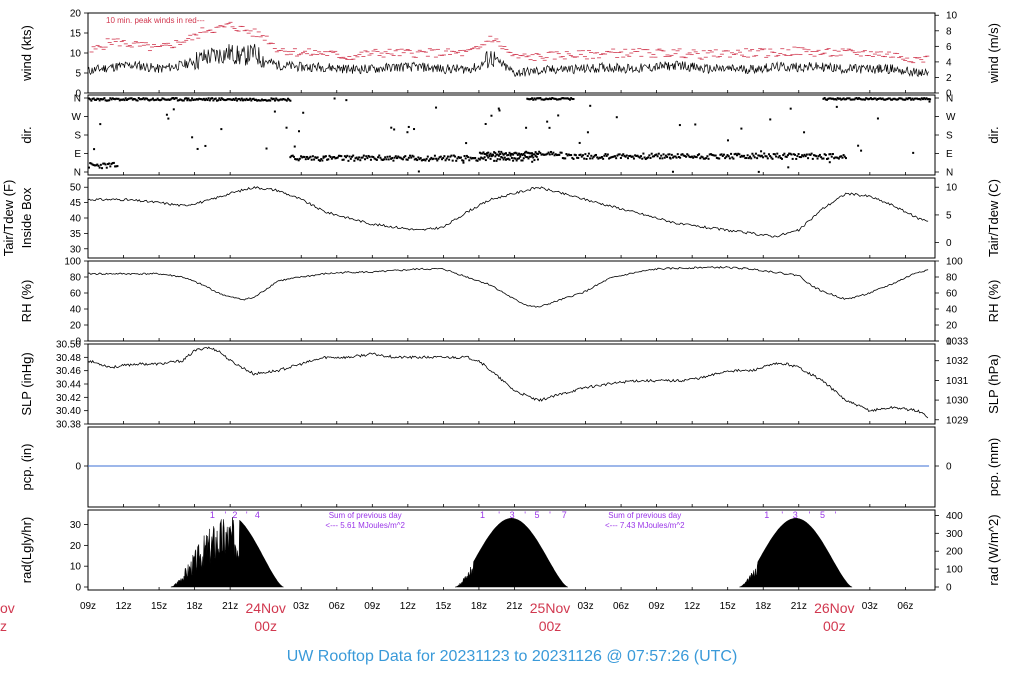 The height and width of the screenshot is (700, 1024). Describe the element at coordinates (26, 550) in the screenshot. I see `y-axis-label-left: rad(Lgly/hr)` at that location.